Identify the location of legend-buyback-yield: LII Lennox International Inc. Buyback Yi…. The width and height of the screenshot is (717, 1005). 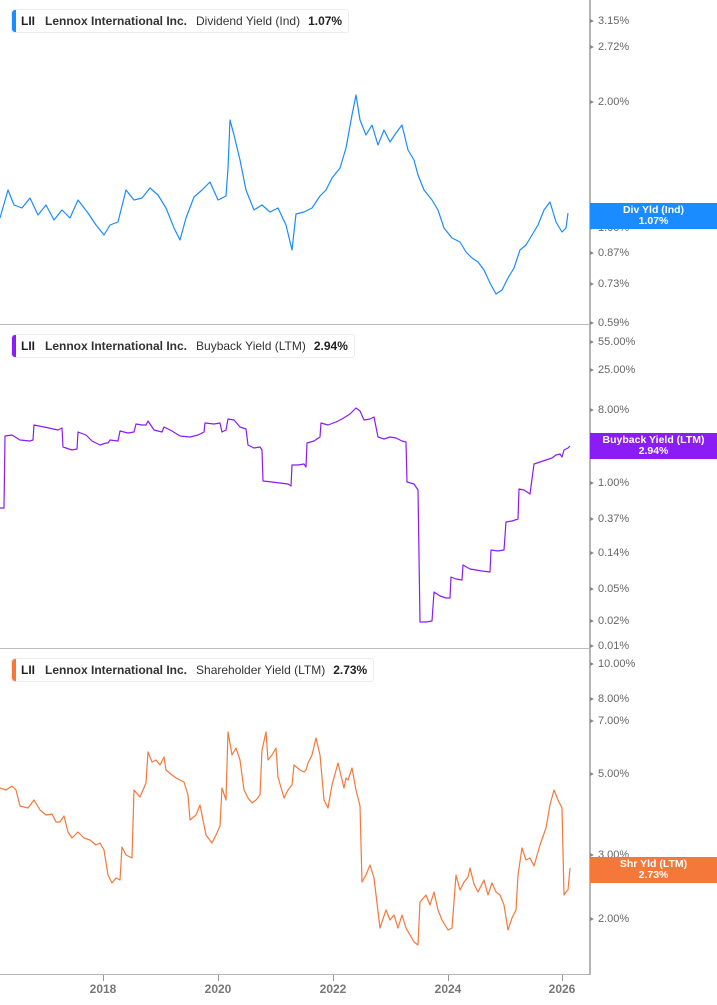
(183, 346).